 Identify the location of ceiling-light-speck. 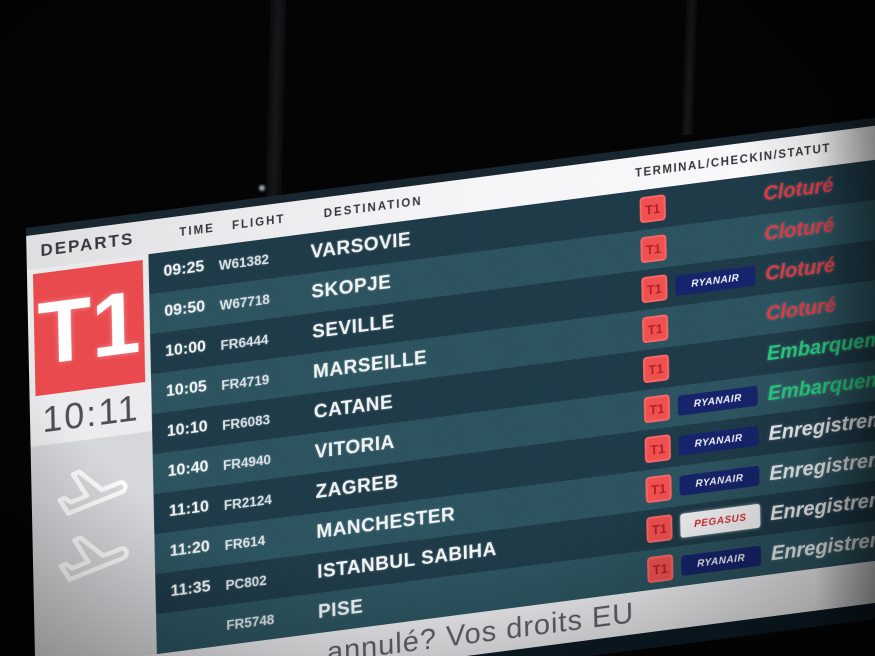
(262, 188).